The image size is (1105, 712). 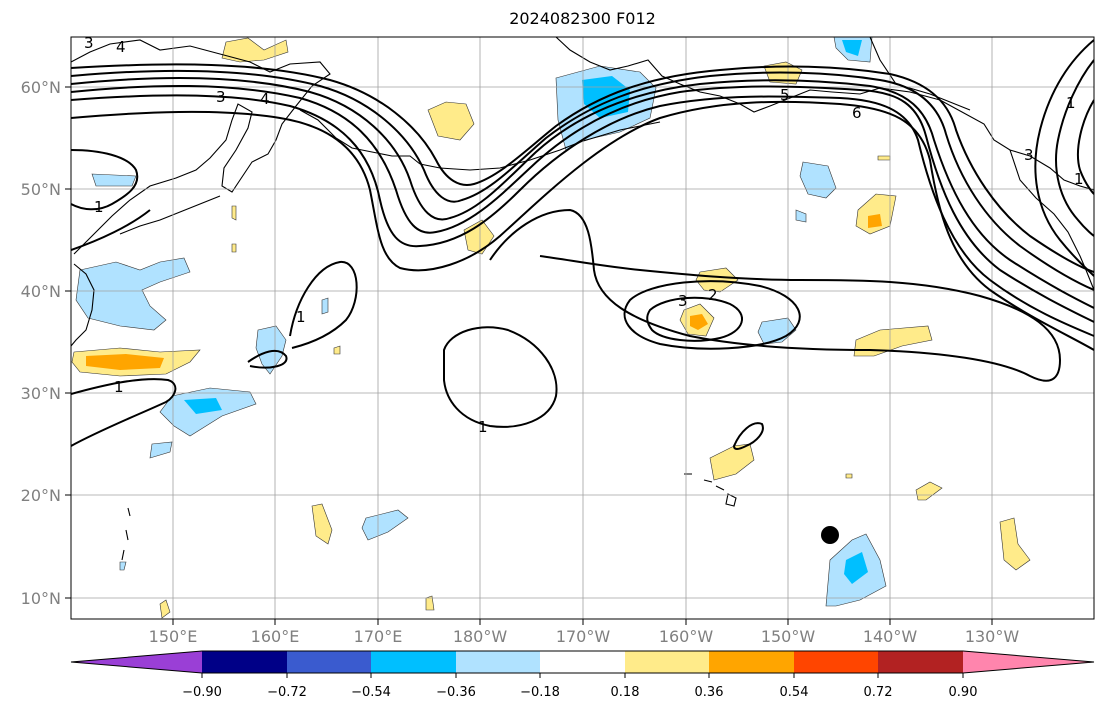 I want to click on lon-label: 170°W, so click(x=583, y=636).